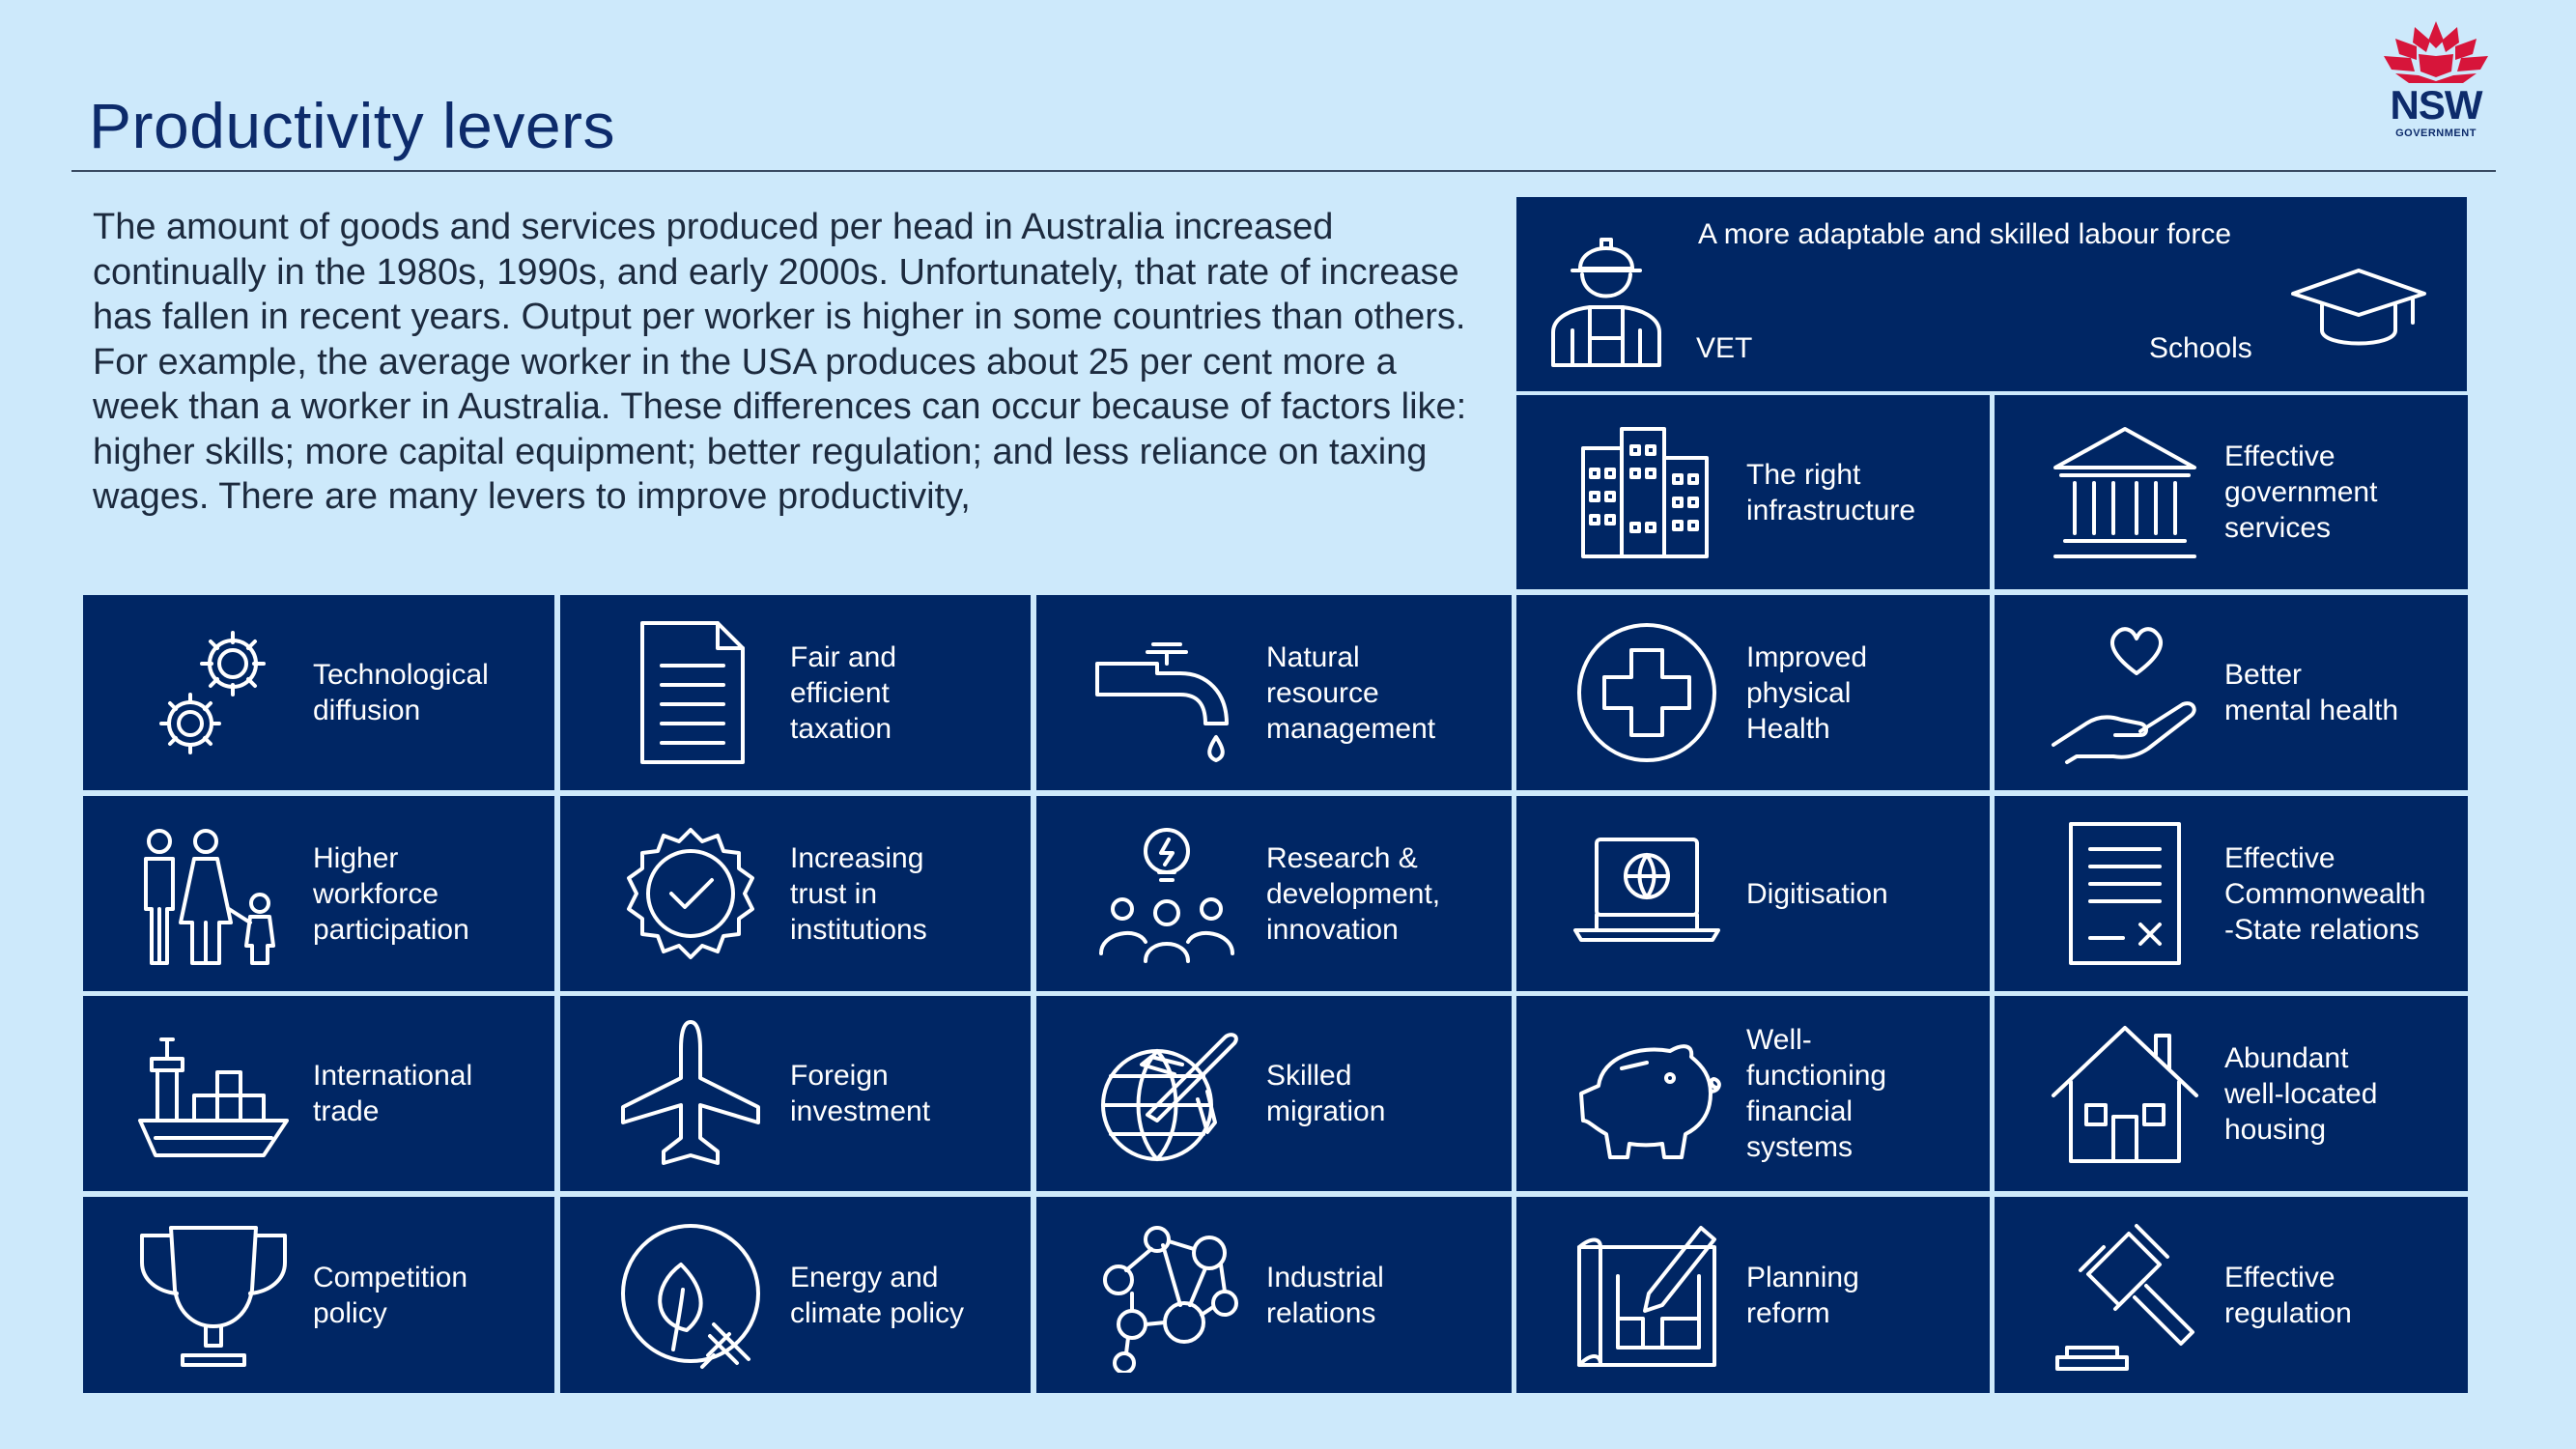  Describe the element at coordinates (1606, 296) in the screenshot. I see `labour-worker-icon` at that location.